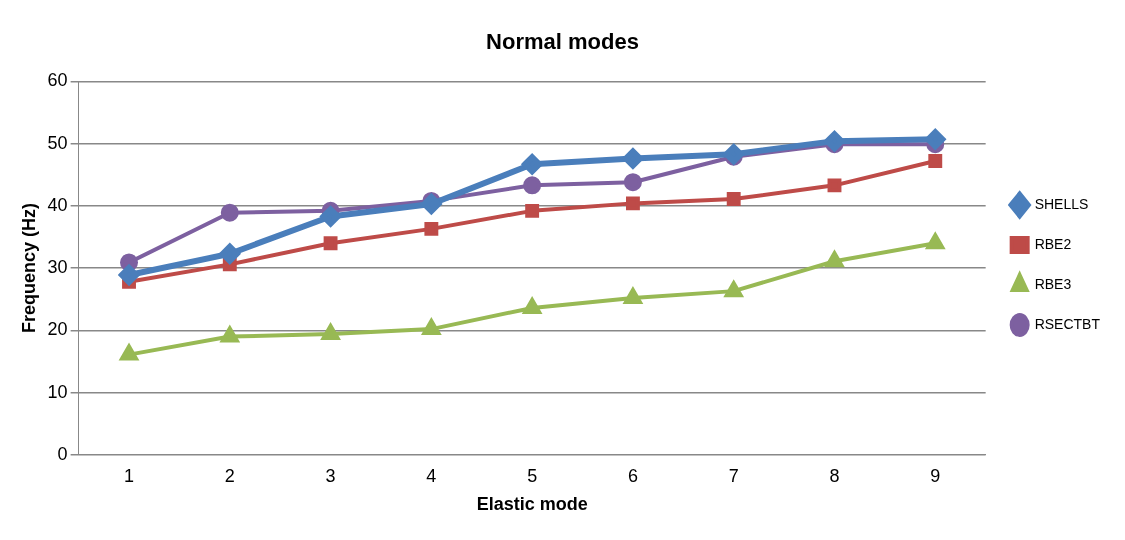  Describe the element at coordinates (562, 42) in the screenshot. I see `chart-title: Normal modes` at that location.